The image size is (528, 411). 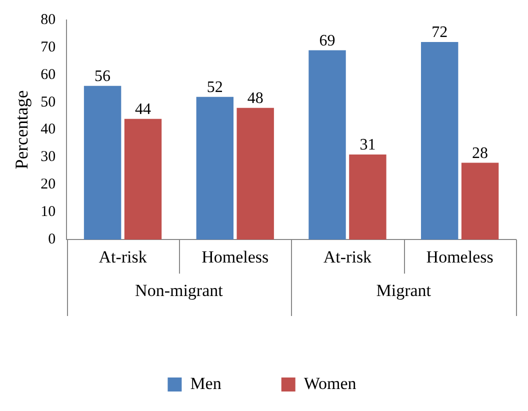 I want to click on data-label: 31, so click(x=368, y=145).